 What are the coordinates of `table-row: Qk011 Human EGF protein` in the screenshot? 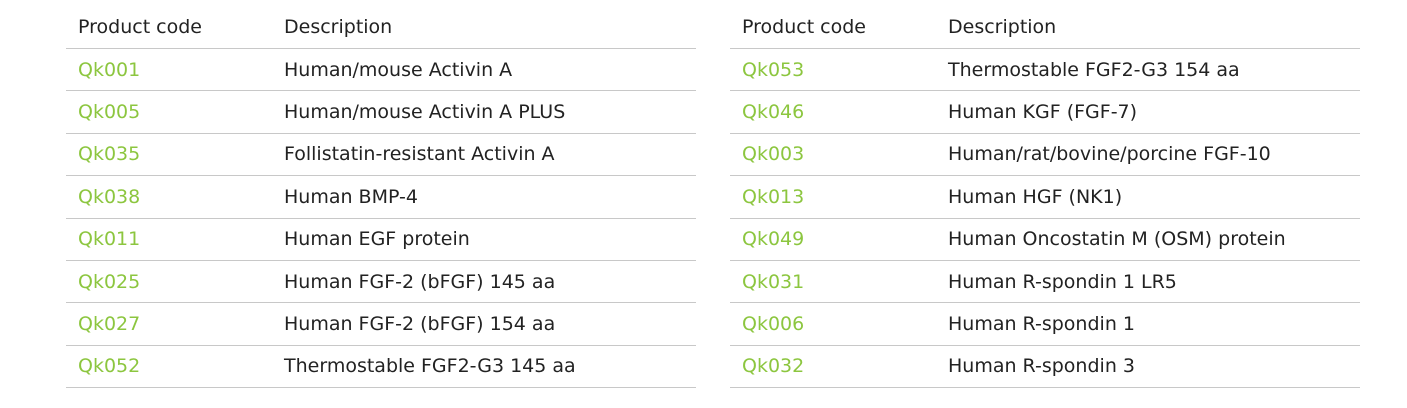 It's located at (381, 239).